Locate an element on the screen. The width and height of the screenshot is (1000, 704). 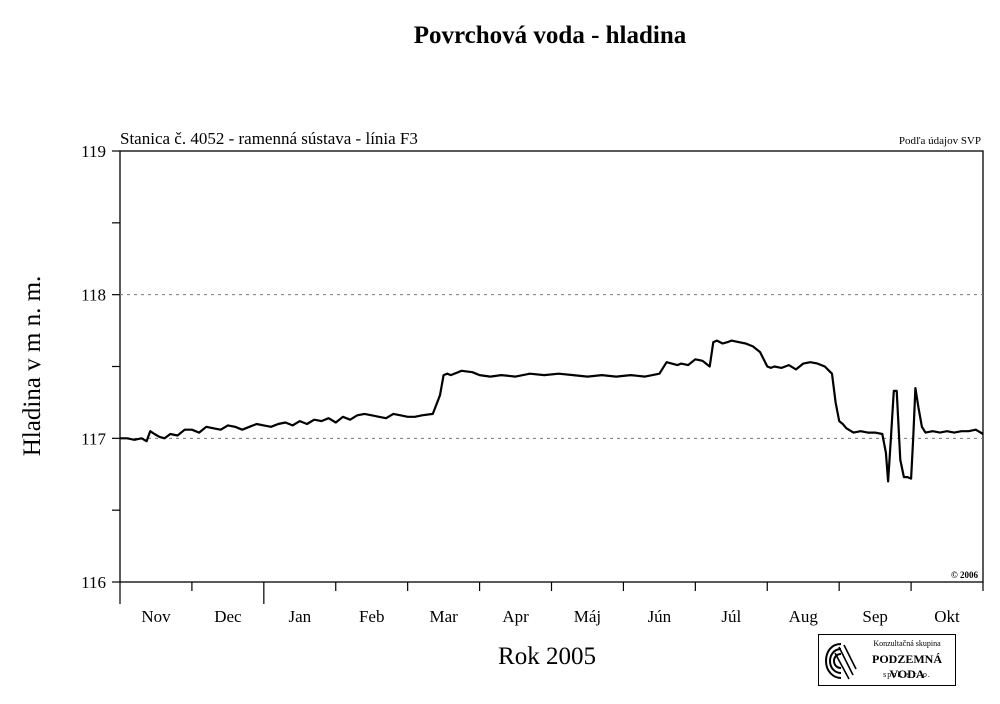
x-tick-label: Jan is located at coordinates (299, 616).